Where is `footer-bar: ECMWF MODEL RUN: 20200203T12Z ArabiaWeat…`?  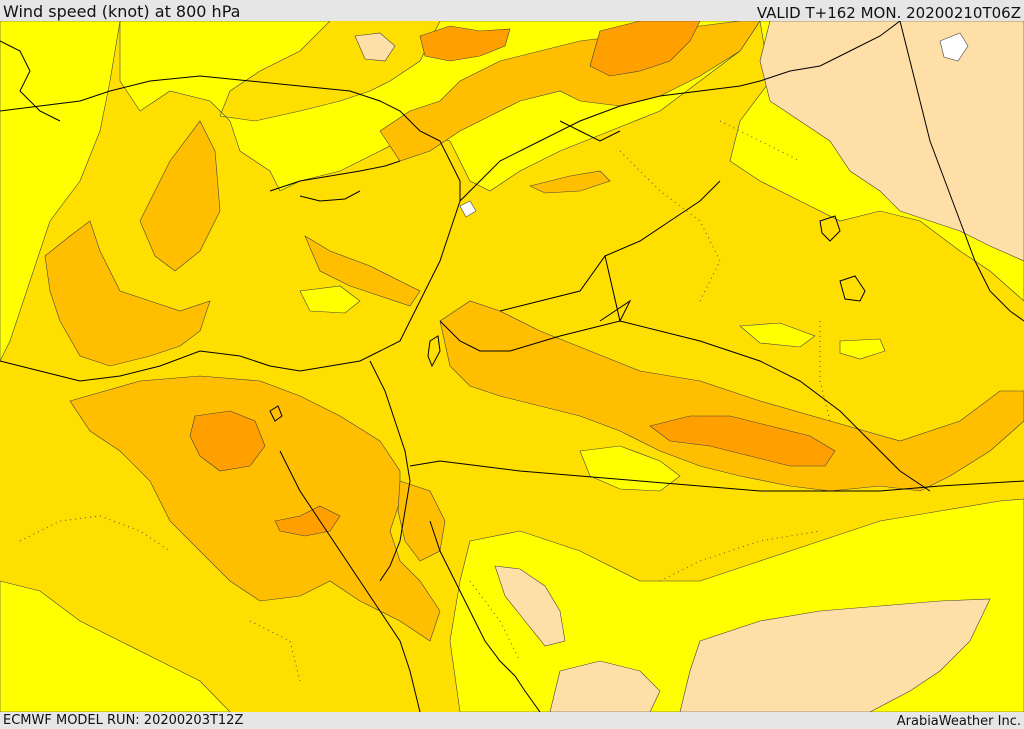 footer-bar: ECMWF MODEL RUN: 20200203T12Z ArabiaWeat… is located at coordinates (512, 720).